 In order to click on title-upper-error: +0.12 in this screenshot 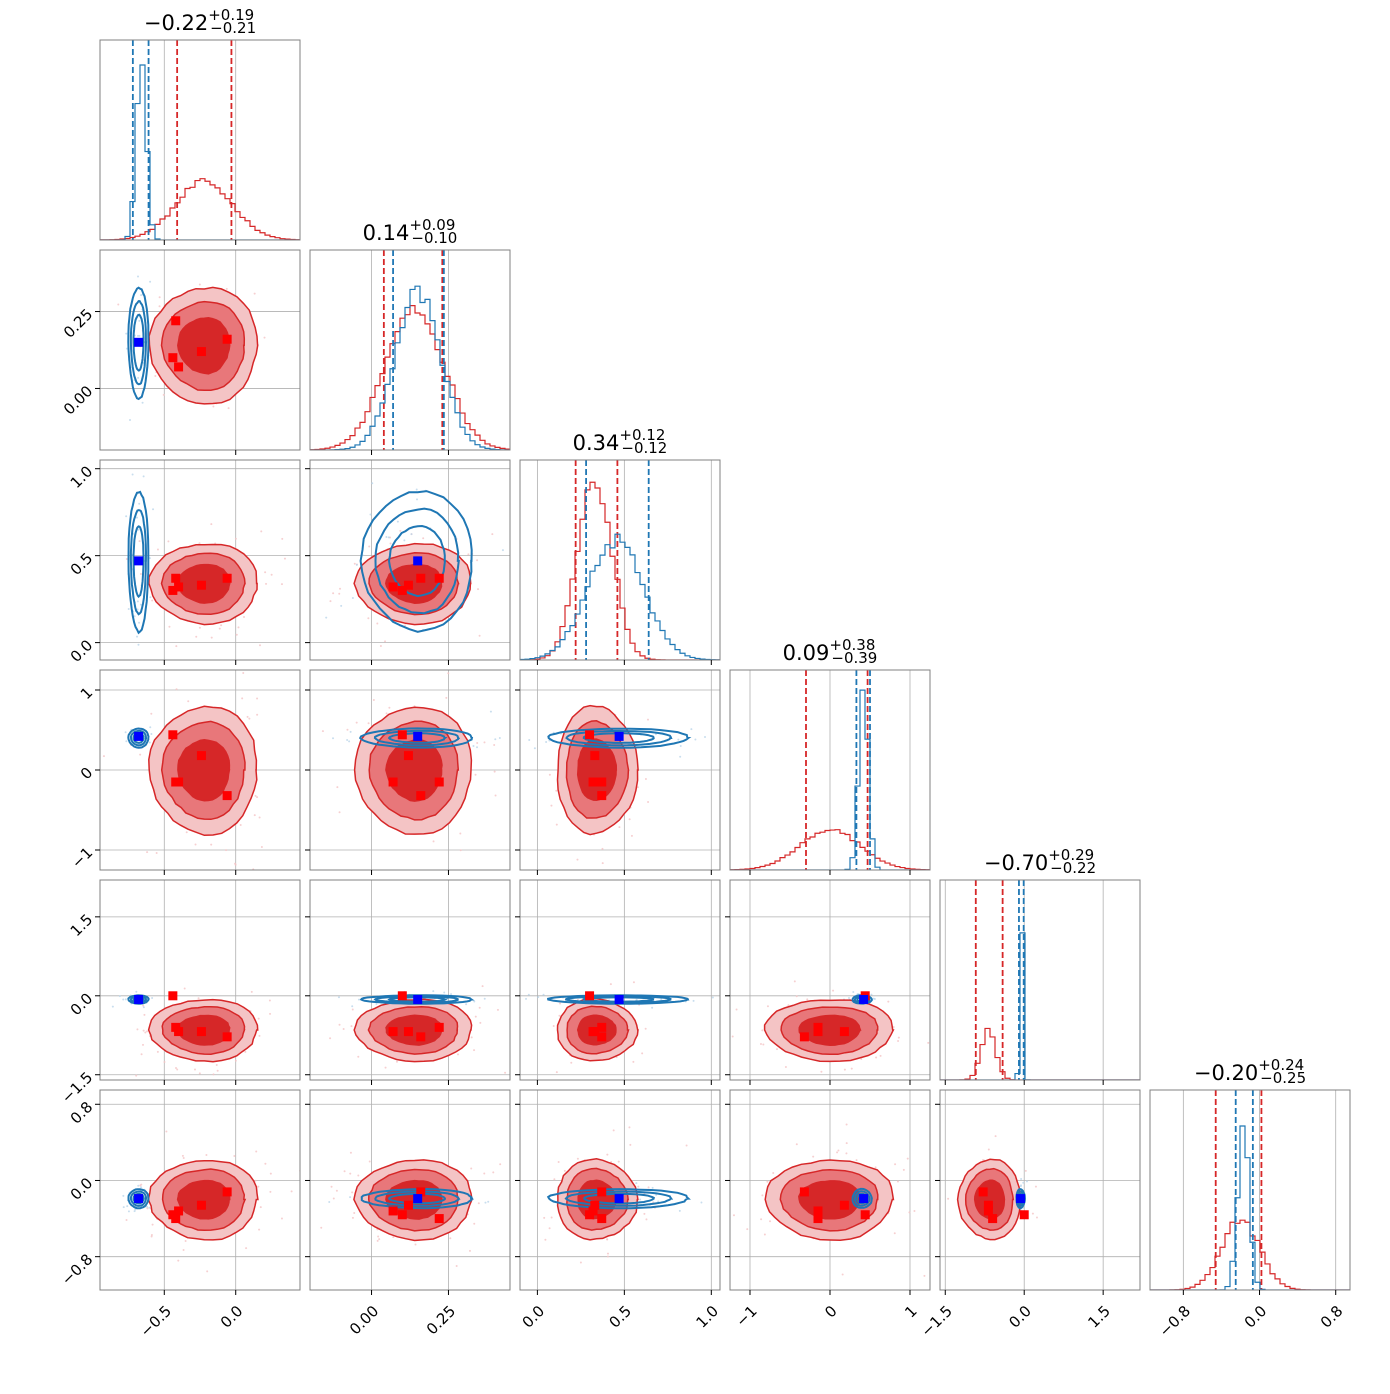, I will do `click(642, 435)`.